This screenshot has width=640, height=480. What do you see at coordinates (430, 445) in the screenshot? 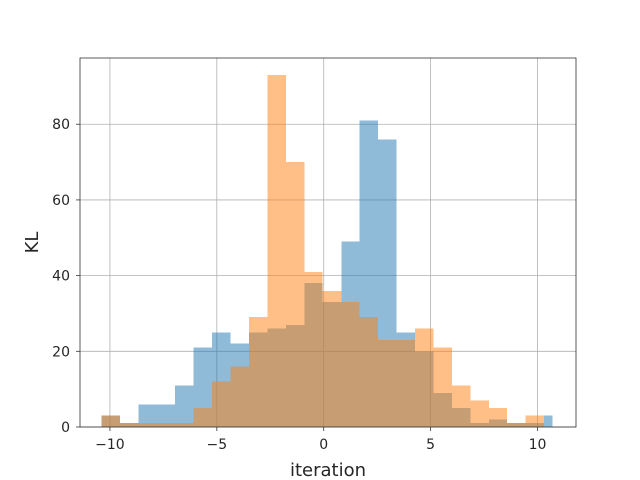
I see `x-tick-label: 5` at bounding box center [430, 445].